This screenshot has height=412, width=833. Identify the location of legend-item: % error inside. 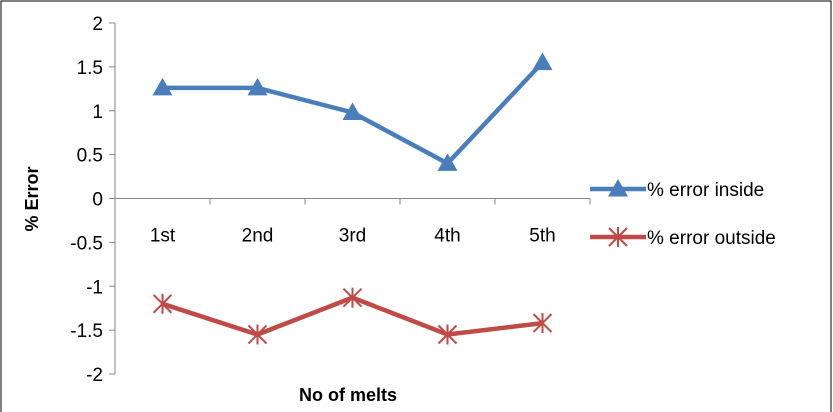
(677, 190).